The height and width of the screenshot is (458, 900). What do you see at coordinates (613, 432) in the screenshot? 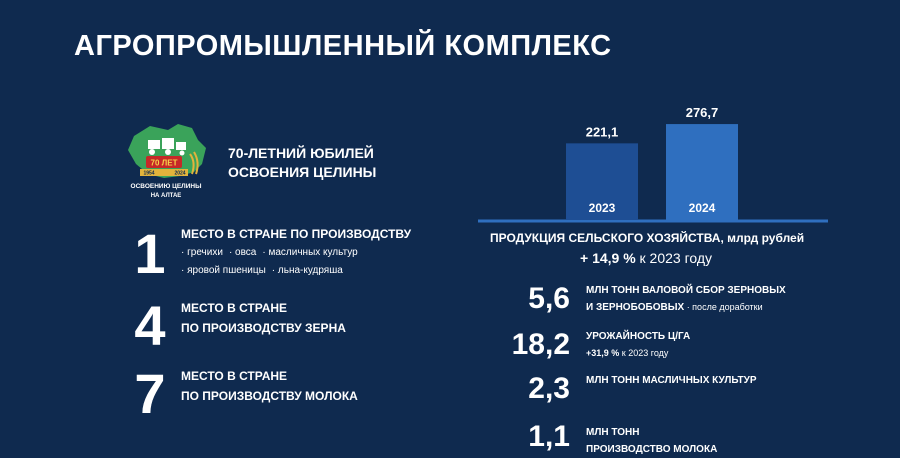
I see `stat-line1: МЛН ТОНН` at bounding box center [613, 432].